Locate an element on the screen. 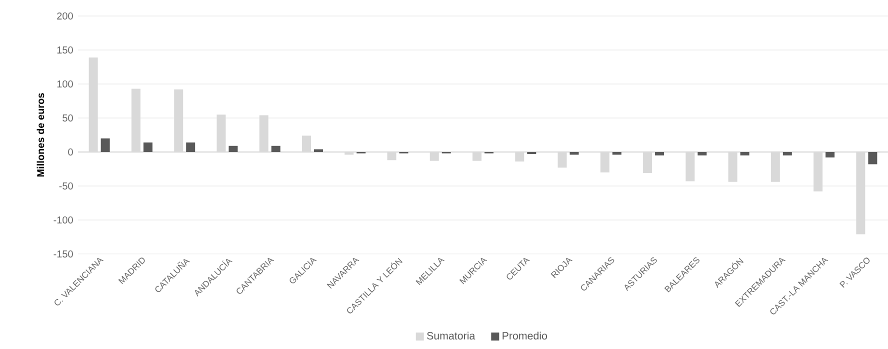 The width and height of the screenshot is (888, 349). y-tick-label: -100 is located at coordinates (63, 220).